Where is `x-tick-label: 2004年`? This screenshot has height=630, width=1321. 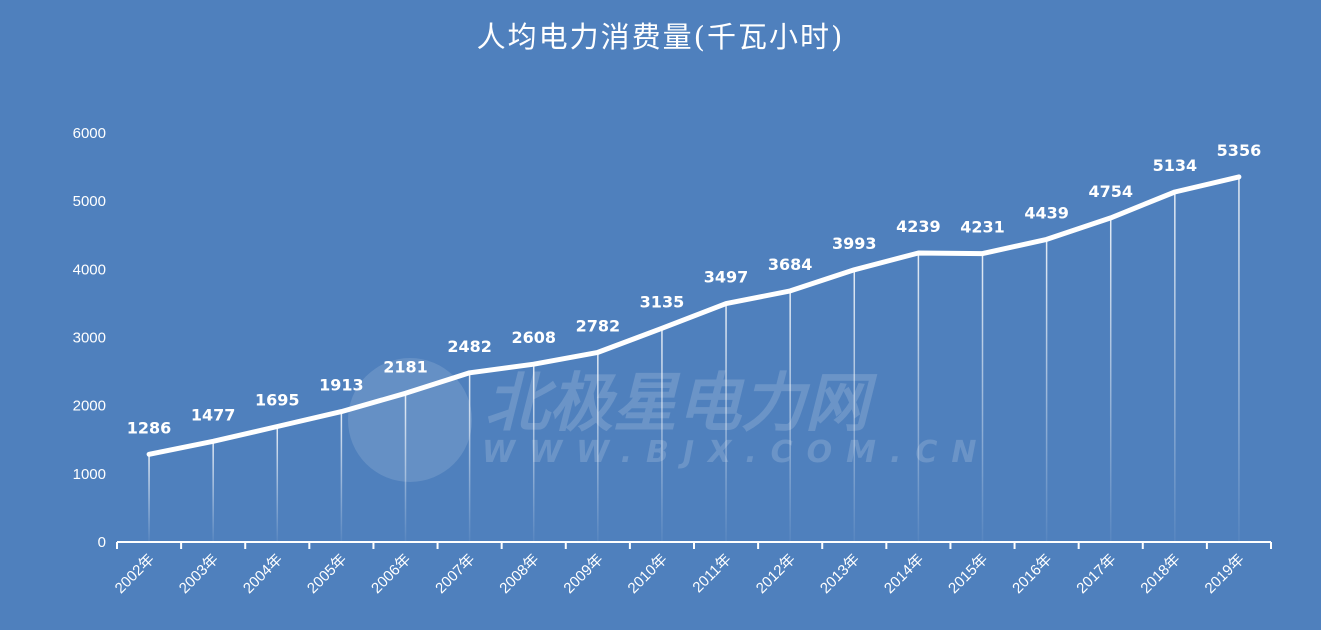
x-tick-label: 2004年 is located at coordinates (263, 574).